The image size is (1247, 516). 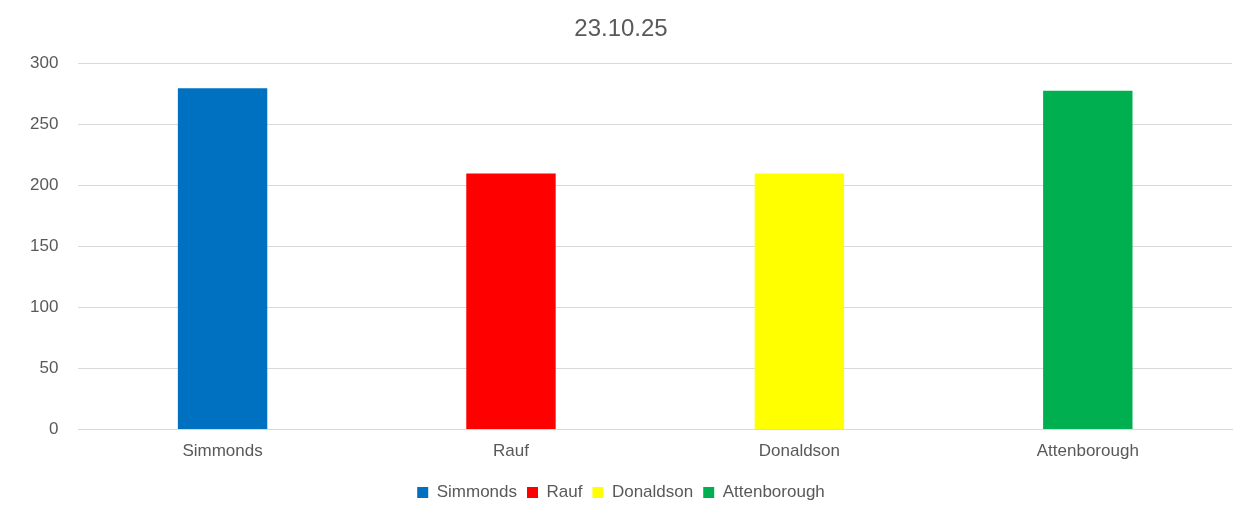 What do you see at coordinates (49, 368) in the screenshot?
I see `y-tick-label: 50` at bounding box center [49, 368].